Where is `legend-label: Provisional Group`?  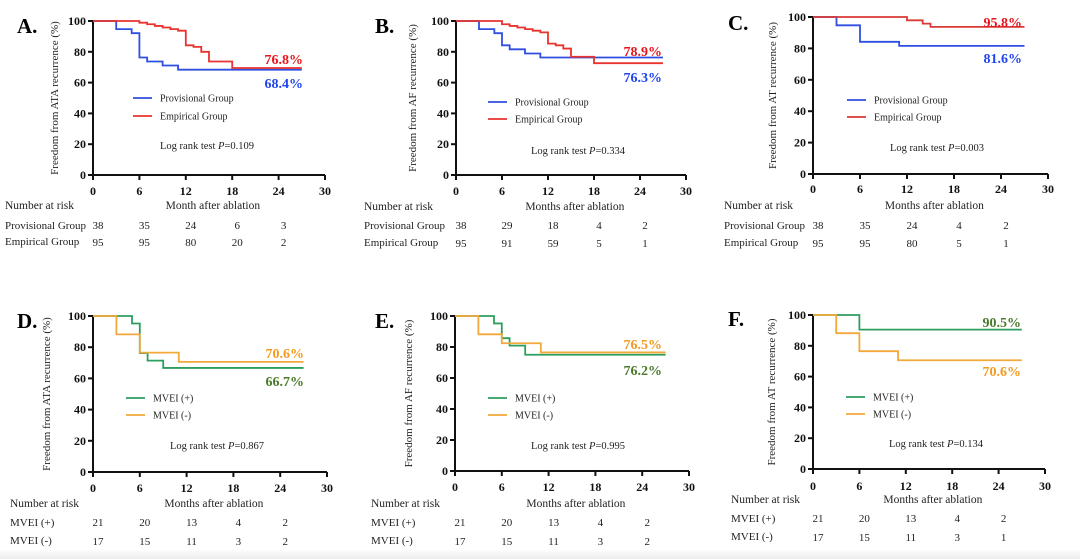
legend-label: Provisional Group is located at coordinates (911, 101).